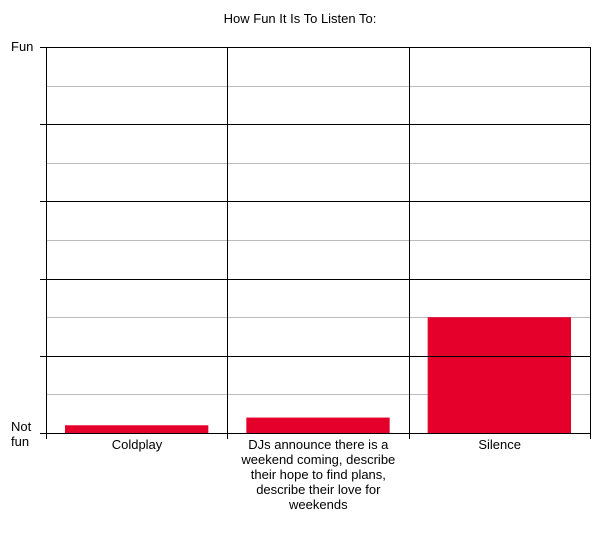 This screenshot has width=600, height=550. What do you see at coordinates (300, 18) in the screenshot?
I see `chart-title: How Fun It Is To Listen To:` at bounding box center [300, 18].